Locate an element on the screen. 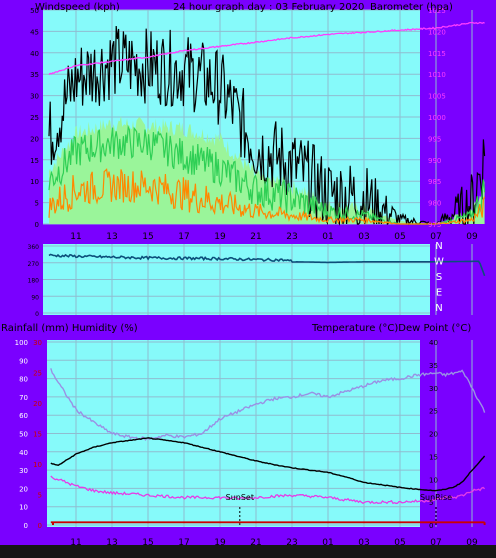 The image size is (496, 558). temp-dew-axis-title: Temperature (°C)Dew Point (°C) is located at coordinates (391, 328).